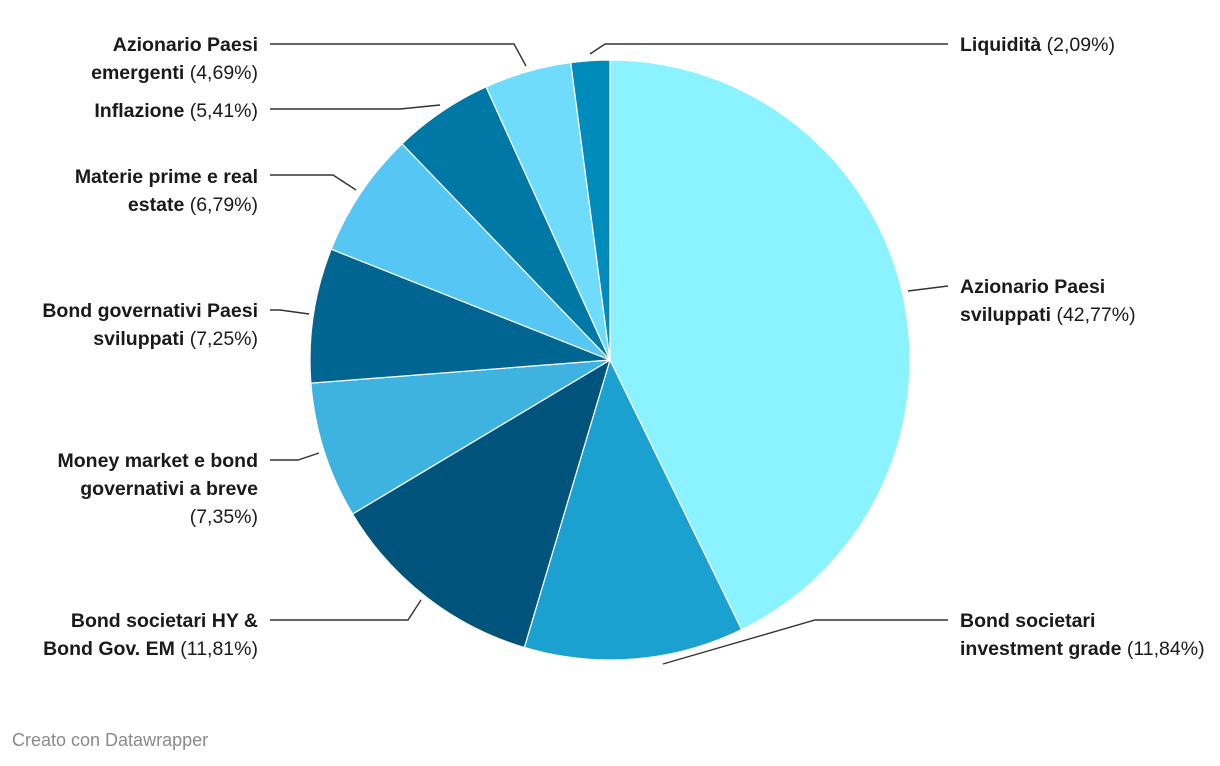 Image resolution: width=1220 pixels, height=766 pixels. What do you see at coordinates (150, 635) in the screenshot?
I see `slice-label: Bond societari HY & Bond Gov. EM (11,81%)` at bounding box center [150, 635].